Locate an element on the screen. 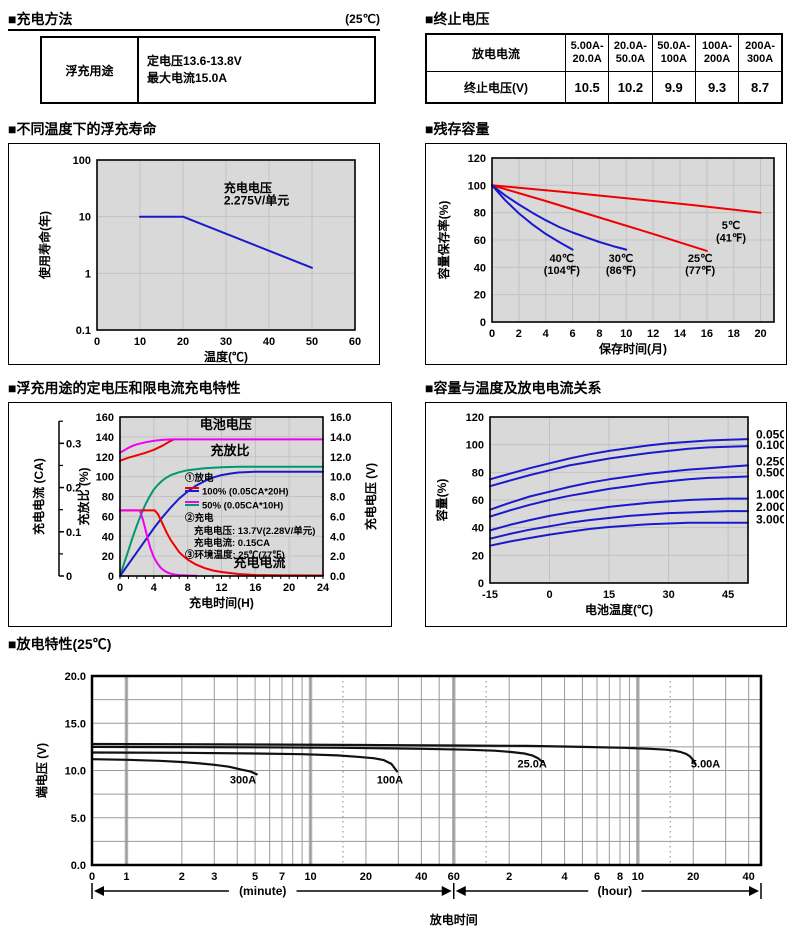  svg-text: 80 is located at coordinates (108, 498).